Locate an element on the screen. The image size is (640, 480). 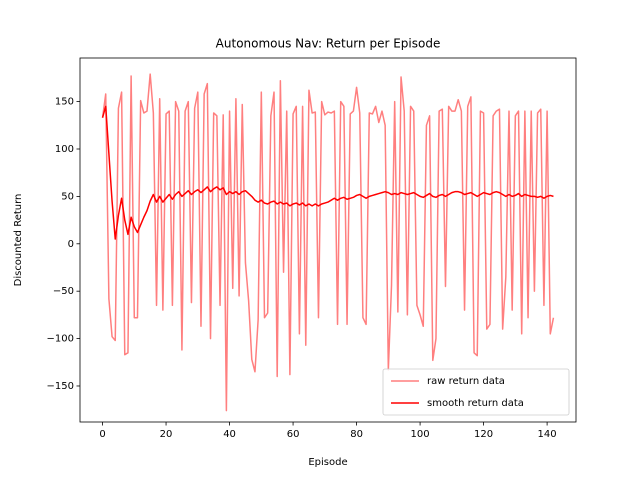
x-tick-label: 40 is located at coordinates (229, 434).